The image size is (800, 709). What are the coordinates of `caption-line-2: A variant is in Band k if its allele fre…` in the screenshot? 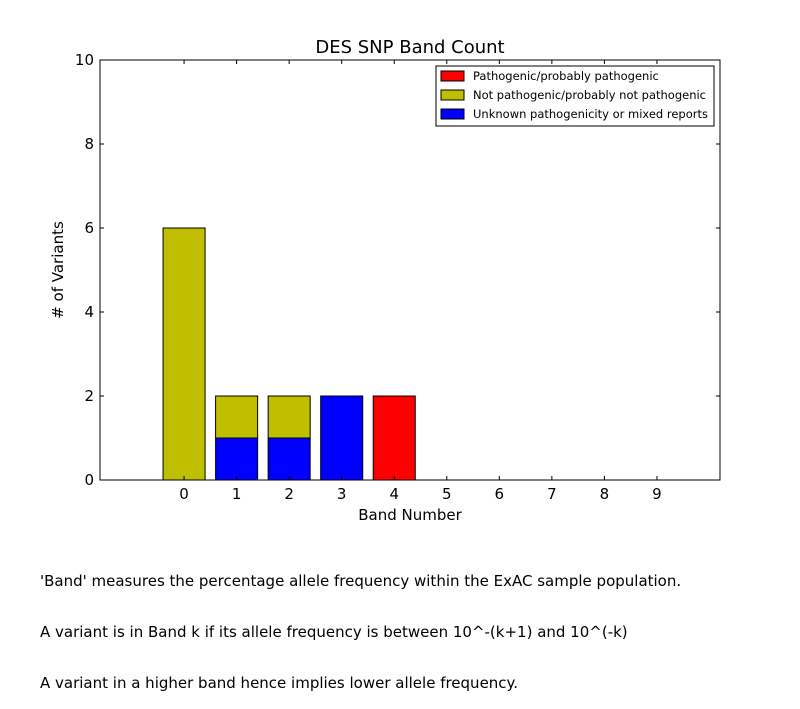 It's located at (334, 632).